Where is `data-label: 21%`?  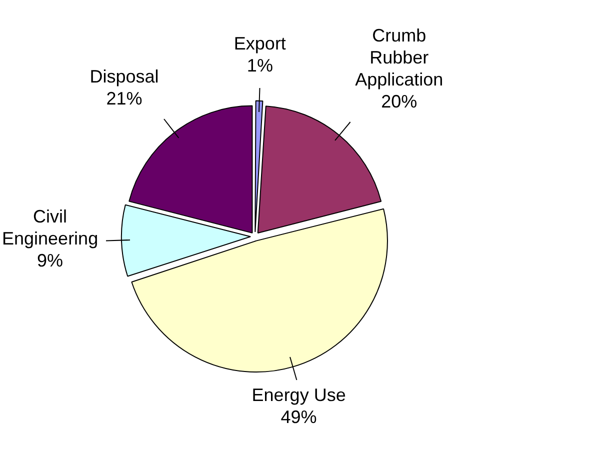 data-label: 21% is located at coordinates (124, 98).